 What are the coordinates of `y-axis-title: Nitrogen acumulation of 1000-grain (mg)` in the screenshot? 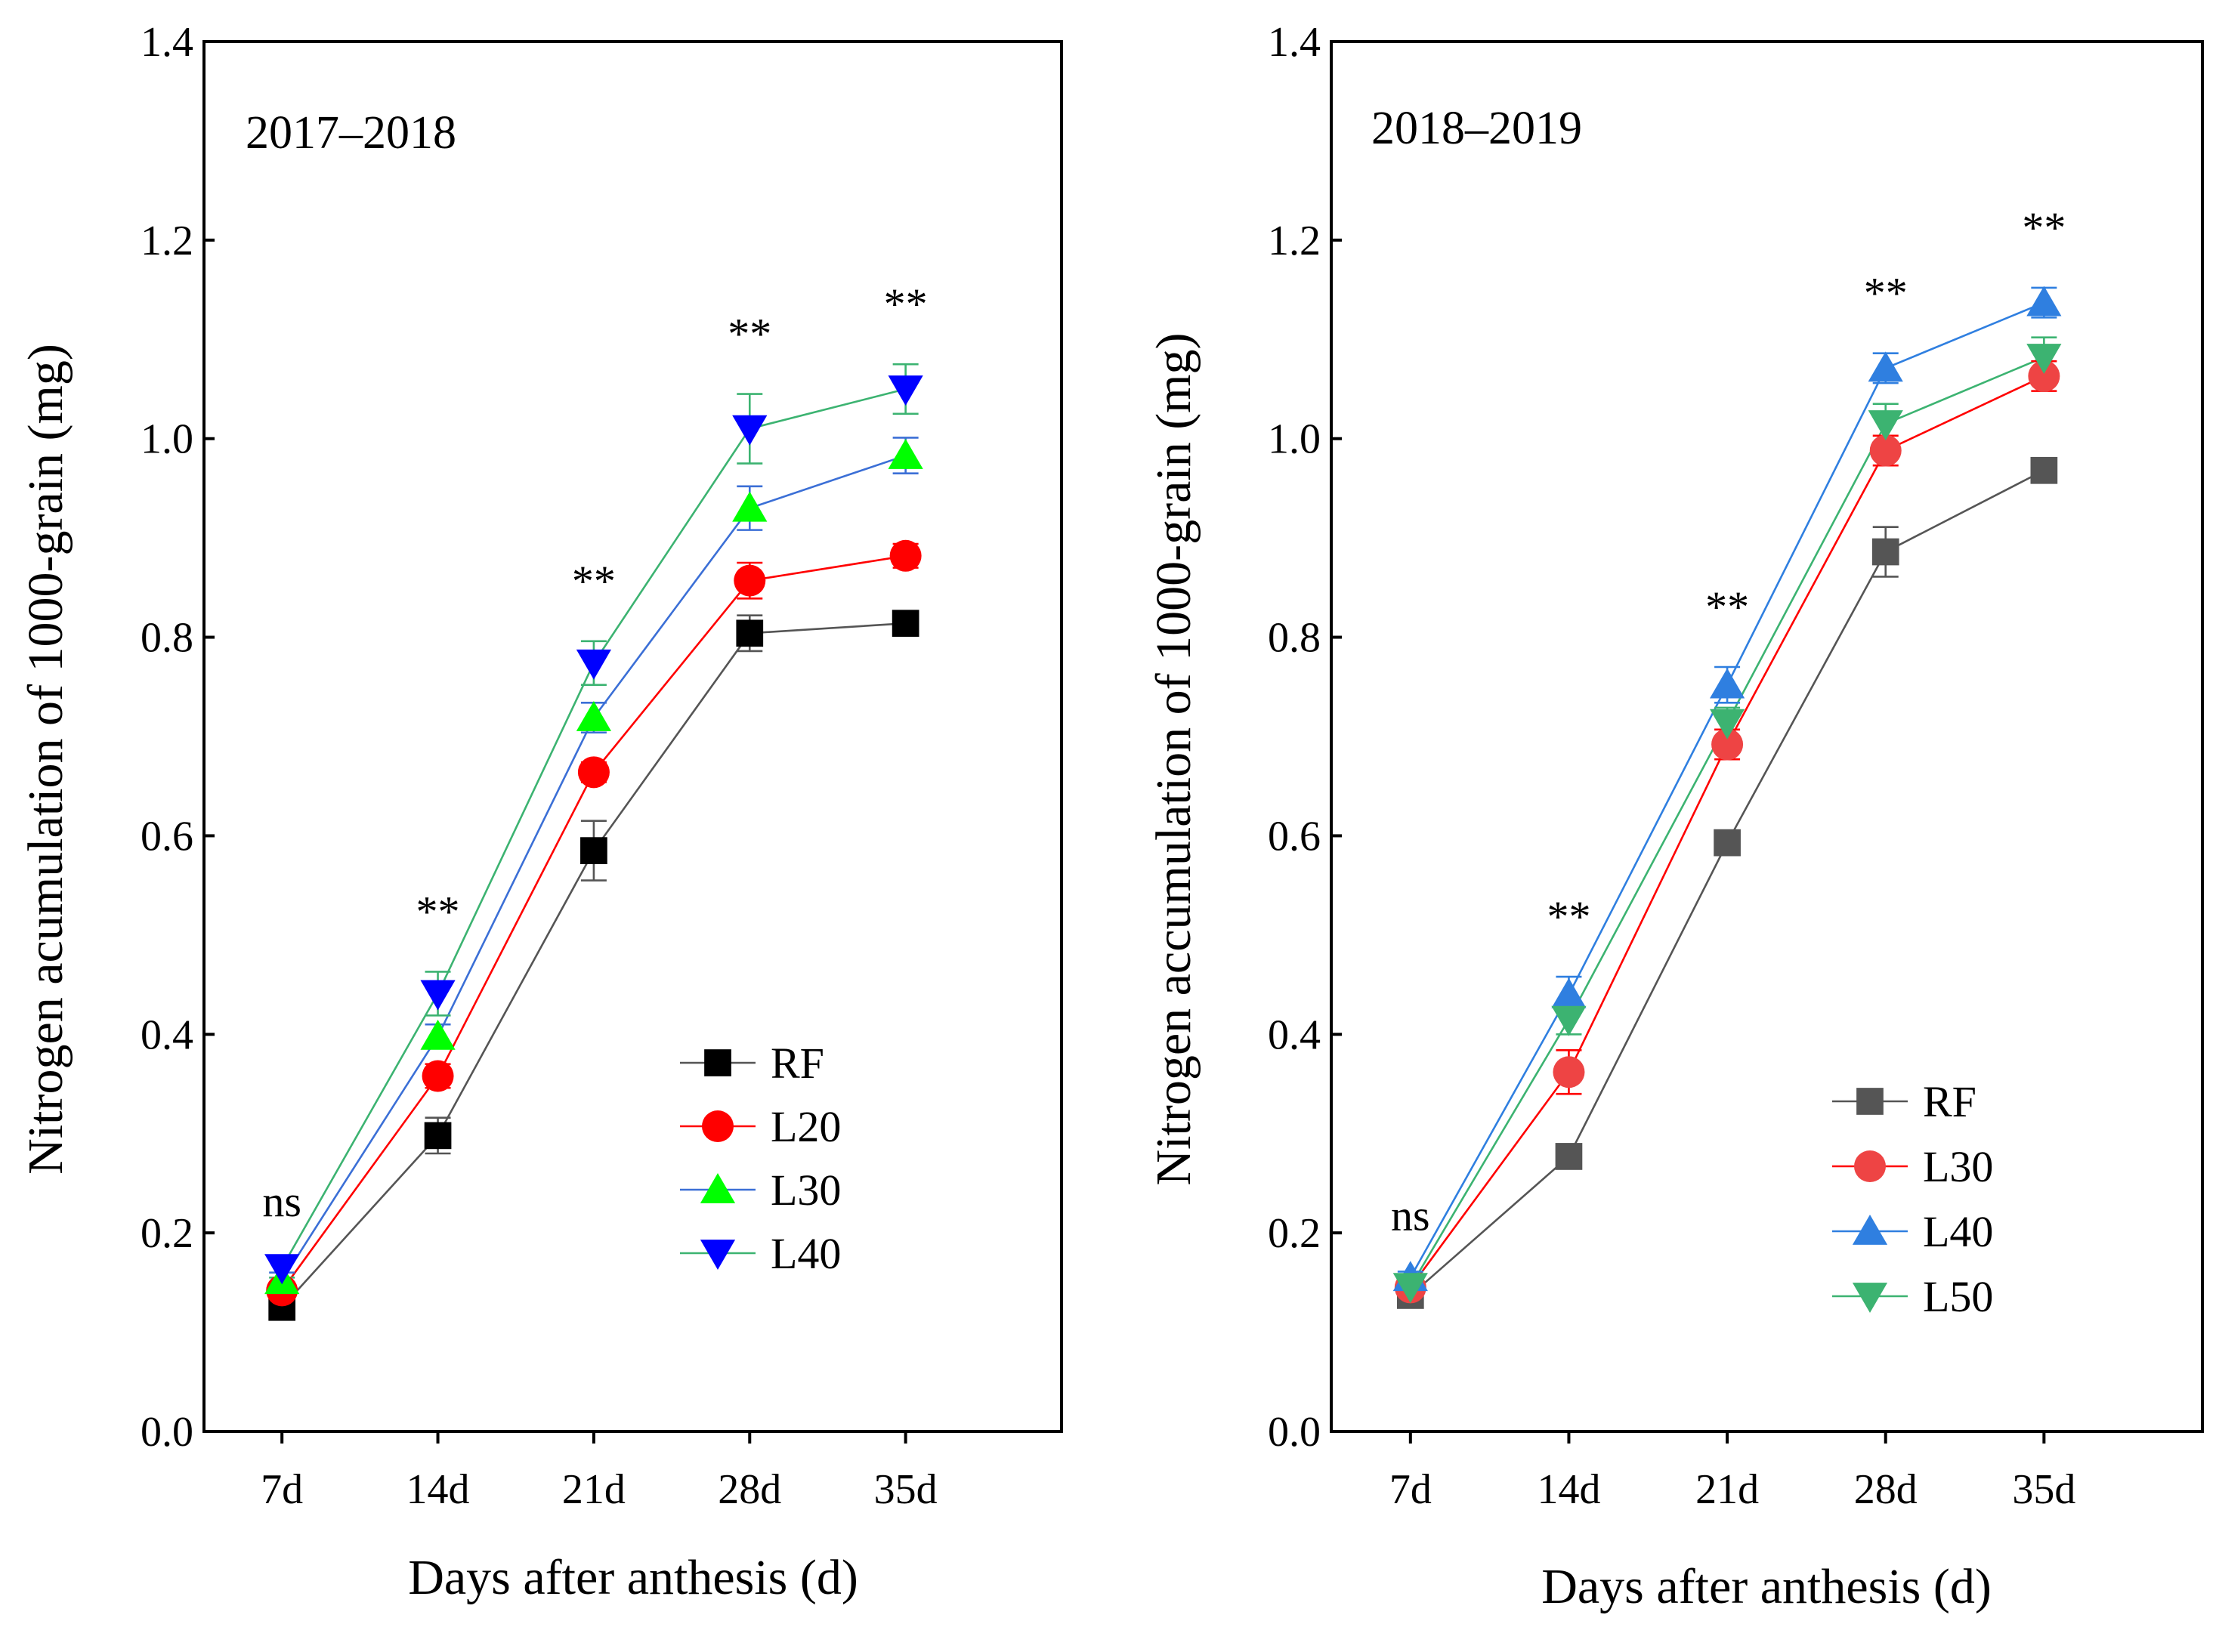 It's located at (46, 759).